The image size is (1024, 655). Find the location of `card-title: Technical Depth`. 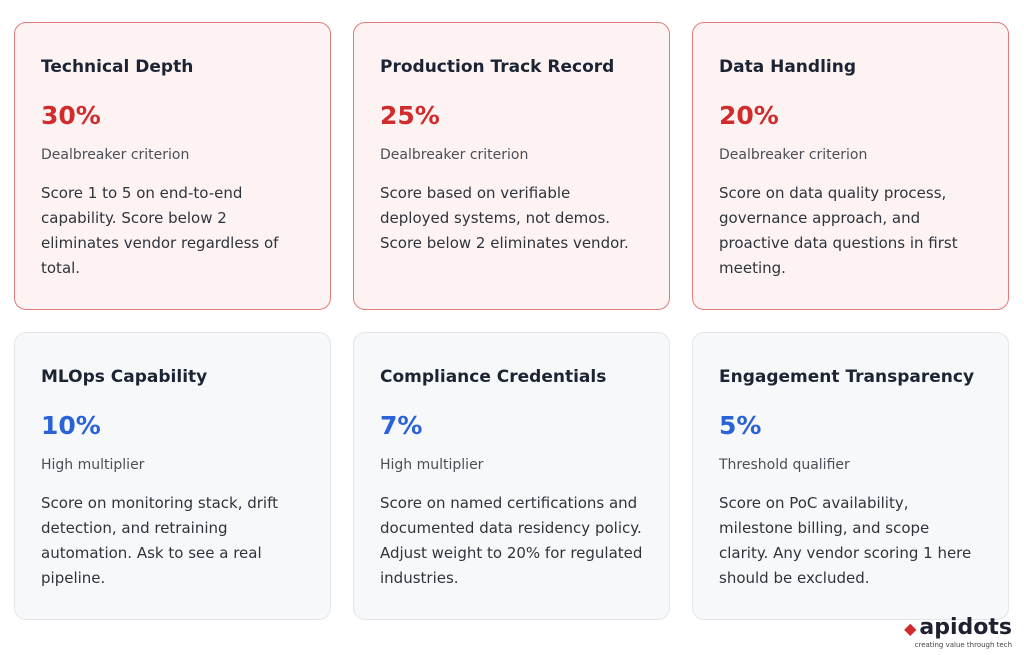

card-title: Technical Depth is located at coordinates (117, 67).